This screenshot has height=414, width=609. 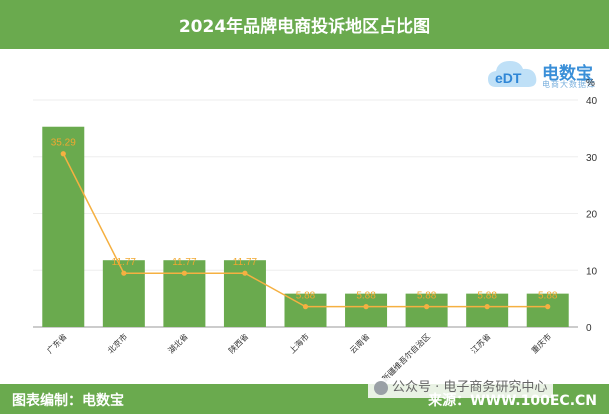 What do you see at coordinates (541, 343) in the screenshot?
I see `x-tick-label-8: 重庆市` at bounding box center [541, 343].